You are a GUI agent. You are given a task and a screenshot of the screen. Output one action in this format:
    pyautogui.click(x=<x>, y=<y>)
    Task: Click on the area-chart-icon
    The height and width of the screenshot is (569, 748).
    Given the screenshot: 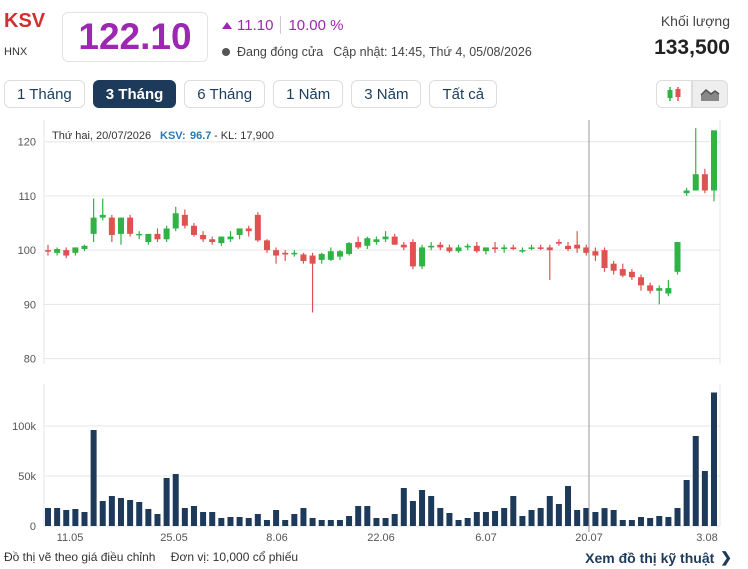 What is the action you would take?
    pyautogui.click(x=710, y=94)
    